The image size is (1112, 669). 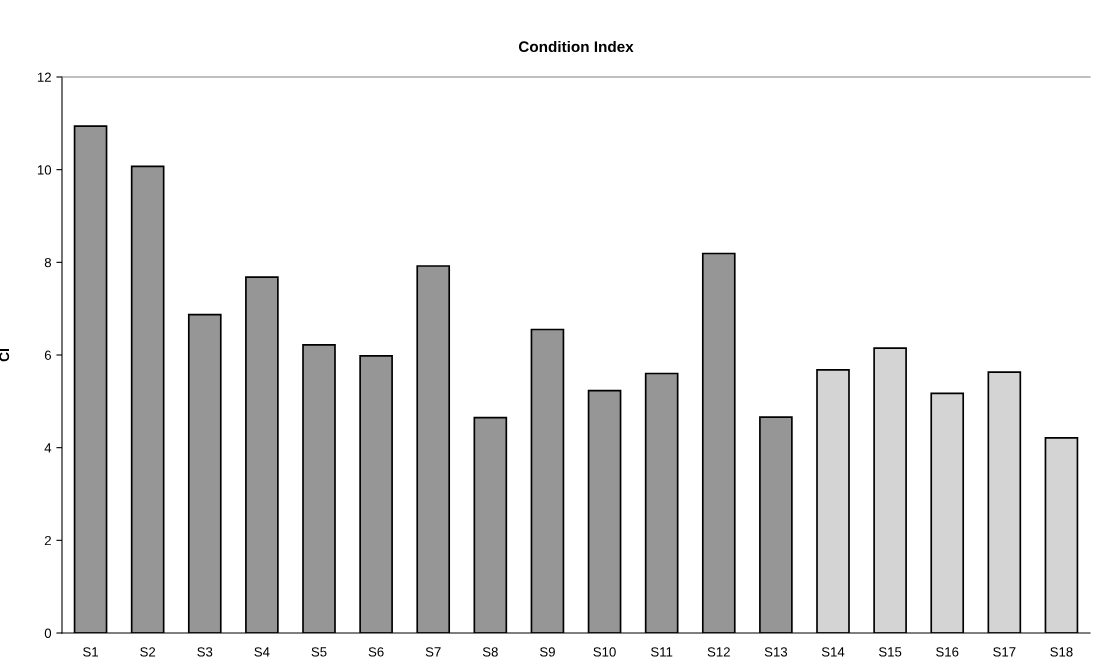 I want to click on x-tick-label: S7, so click(x=433, y=652).